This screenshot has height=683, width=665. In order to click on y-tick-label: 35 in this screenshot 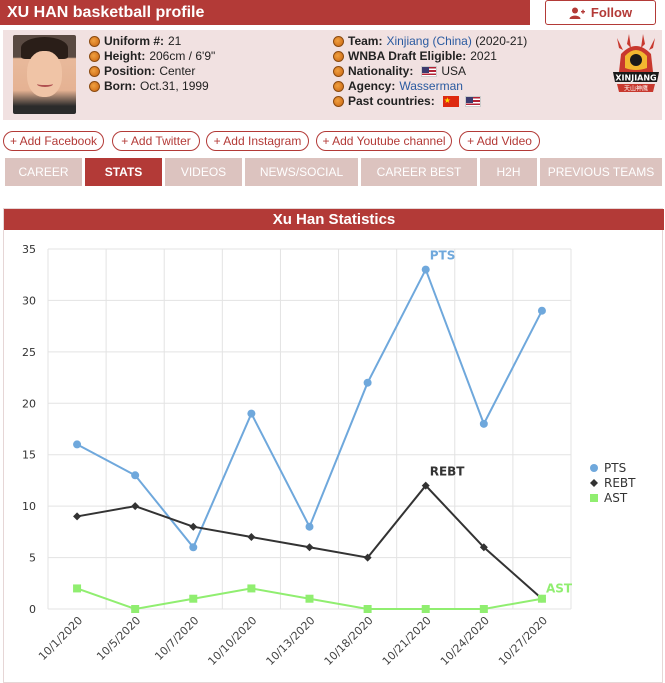, I will do `click(29, 249)`.